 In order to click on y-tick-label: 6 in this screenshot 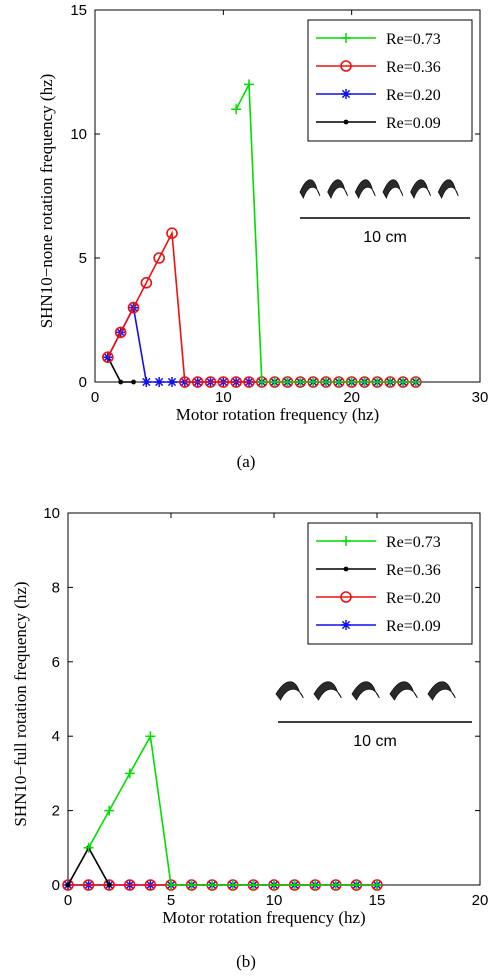, I will do `click(56, 662)`.